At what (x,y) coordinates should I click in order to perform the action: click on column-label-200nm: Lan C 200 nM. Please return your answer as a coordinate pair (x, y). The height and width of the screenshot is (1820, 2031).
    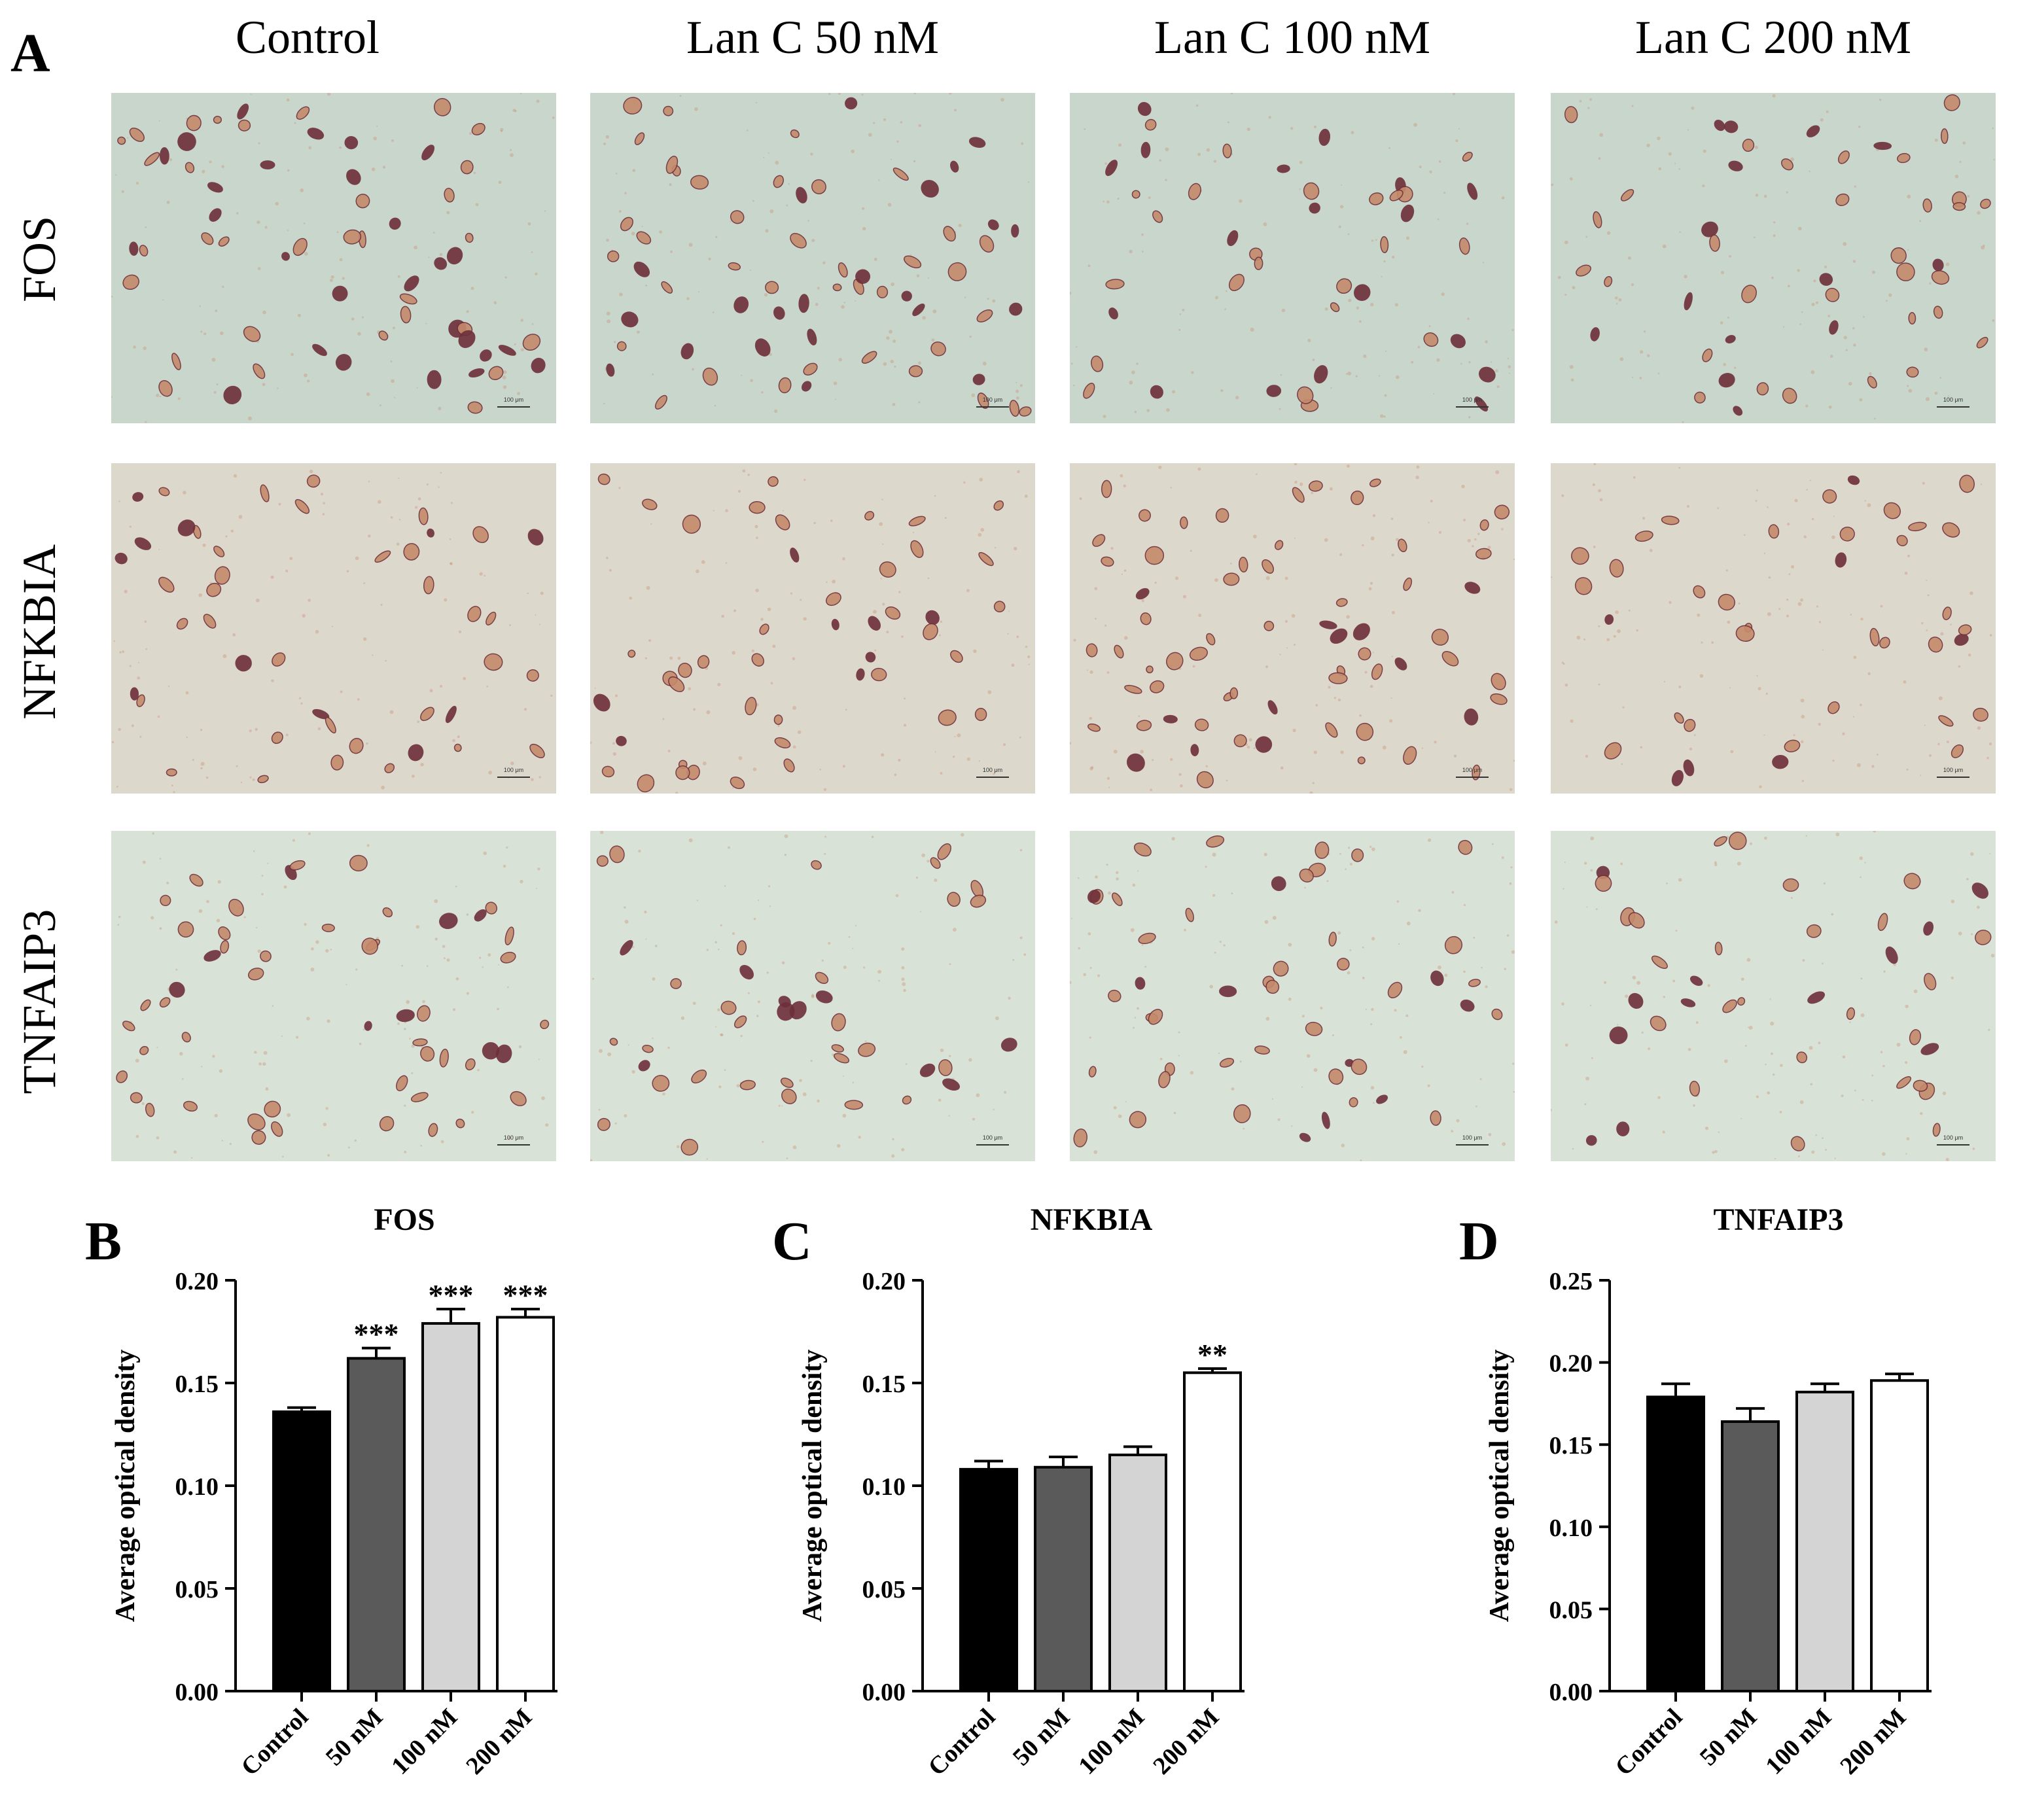
    Looking at the image, I should click on (1773, 37).